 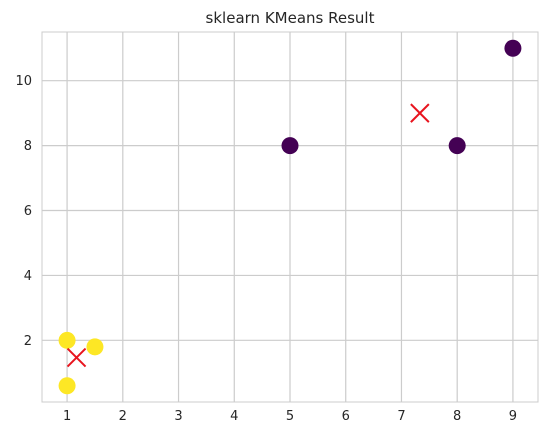 What do you see at coordinates (28, 276) in the screenshot?
I see `y-tick-label: 4` at bounding box center [28, 276].